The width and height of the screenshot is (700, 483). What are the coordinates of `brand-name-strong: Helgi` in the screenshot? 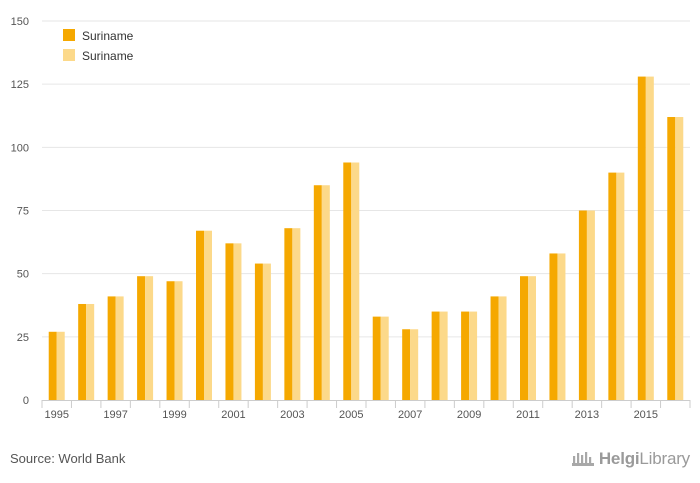 It's located at (619, 458).